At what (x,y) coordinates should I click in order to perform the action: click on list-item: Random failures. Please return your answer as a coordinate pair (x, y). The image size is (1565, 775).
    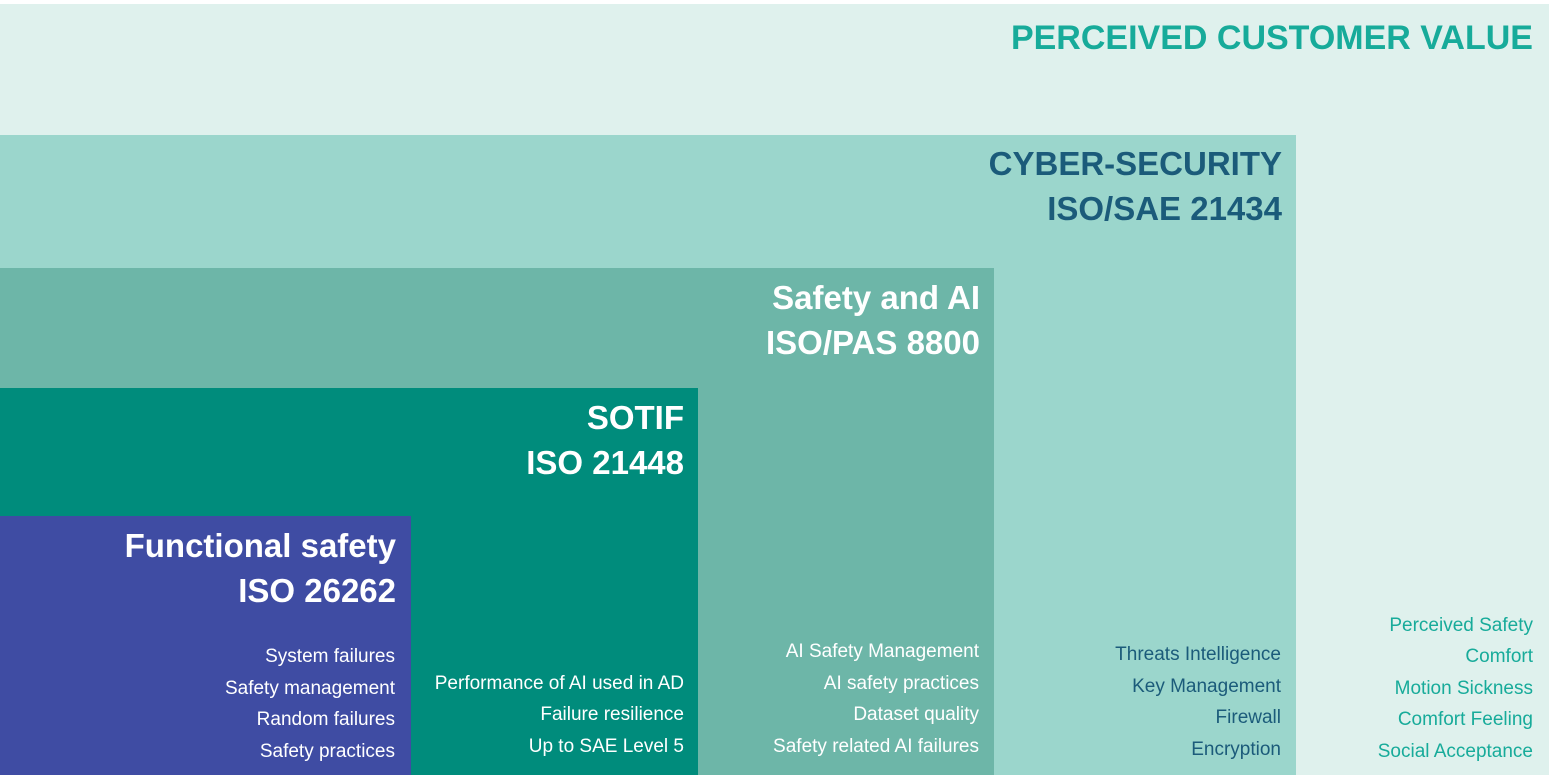
    Looking at the image, I should click on (325, 719).